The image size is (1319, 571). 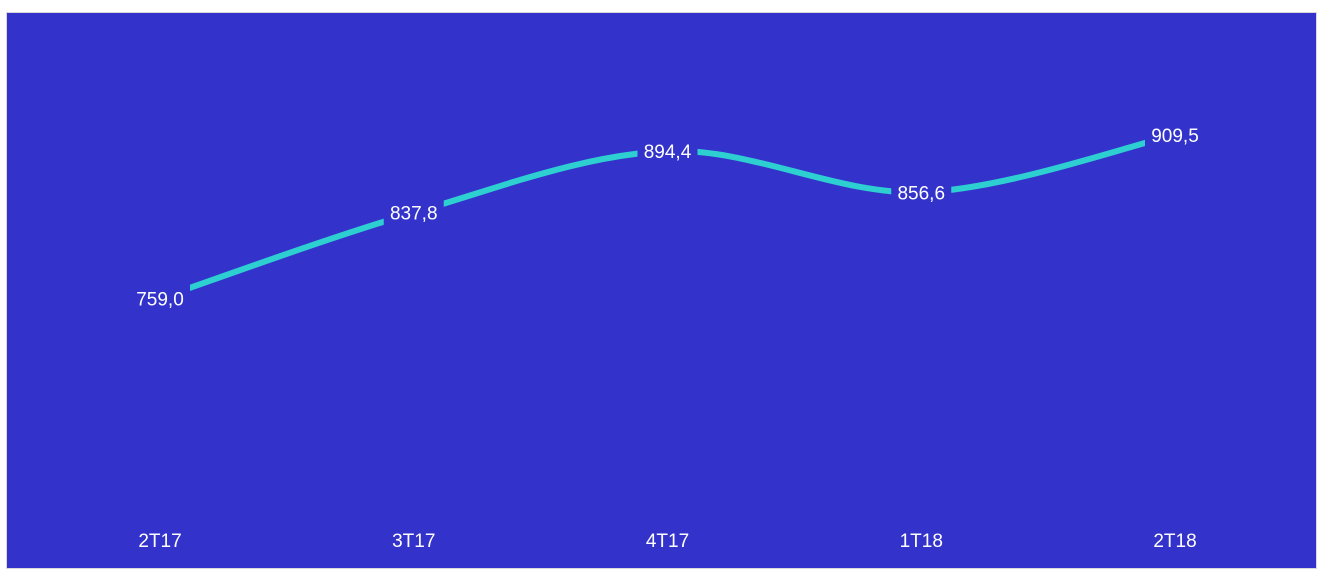 I want to click on data-label-2t18: 909,5, so click(x=1175, y=136).